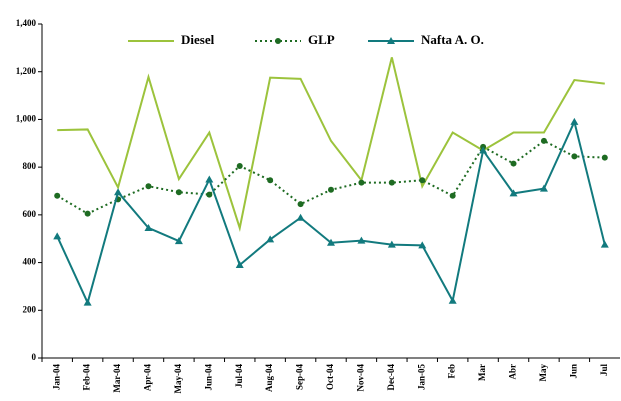 The image size is (621, 401). What do you see at coordinates (421, 377) in the screenshot?
I see `x-tick-label: Jan-05` at bounding box center [421, 377].